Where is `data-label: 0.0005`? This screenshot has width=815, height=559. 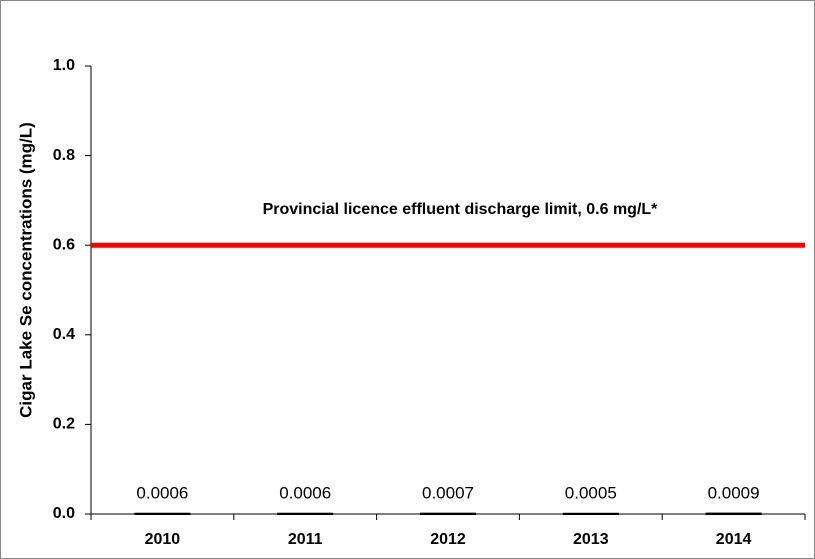
data-label: 0.0005 is located at coordinates (591, 492).